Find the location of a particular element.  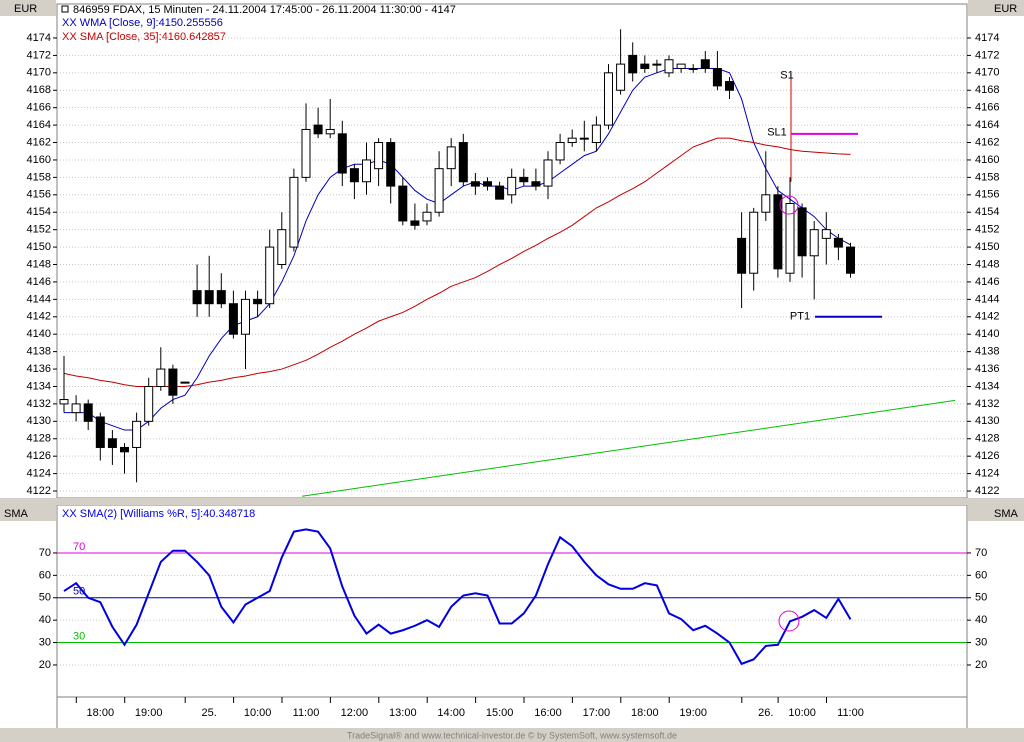

series-line is located at coordinates (457, 597).